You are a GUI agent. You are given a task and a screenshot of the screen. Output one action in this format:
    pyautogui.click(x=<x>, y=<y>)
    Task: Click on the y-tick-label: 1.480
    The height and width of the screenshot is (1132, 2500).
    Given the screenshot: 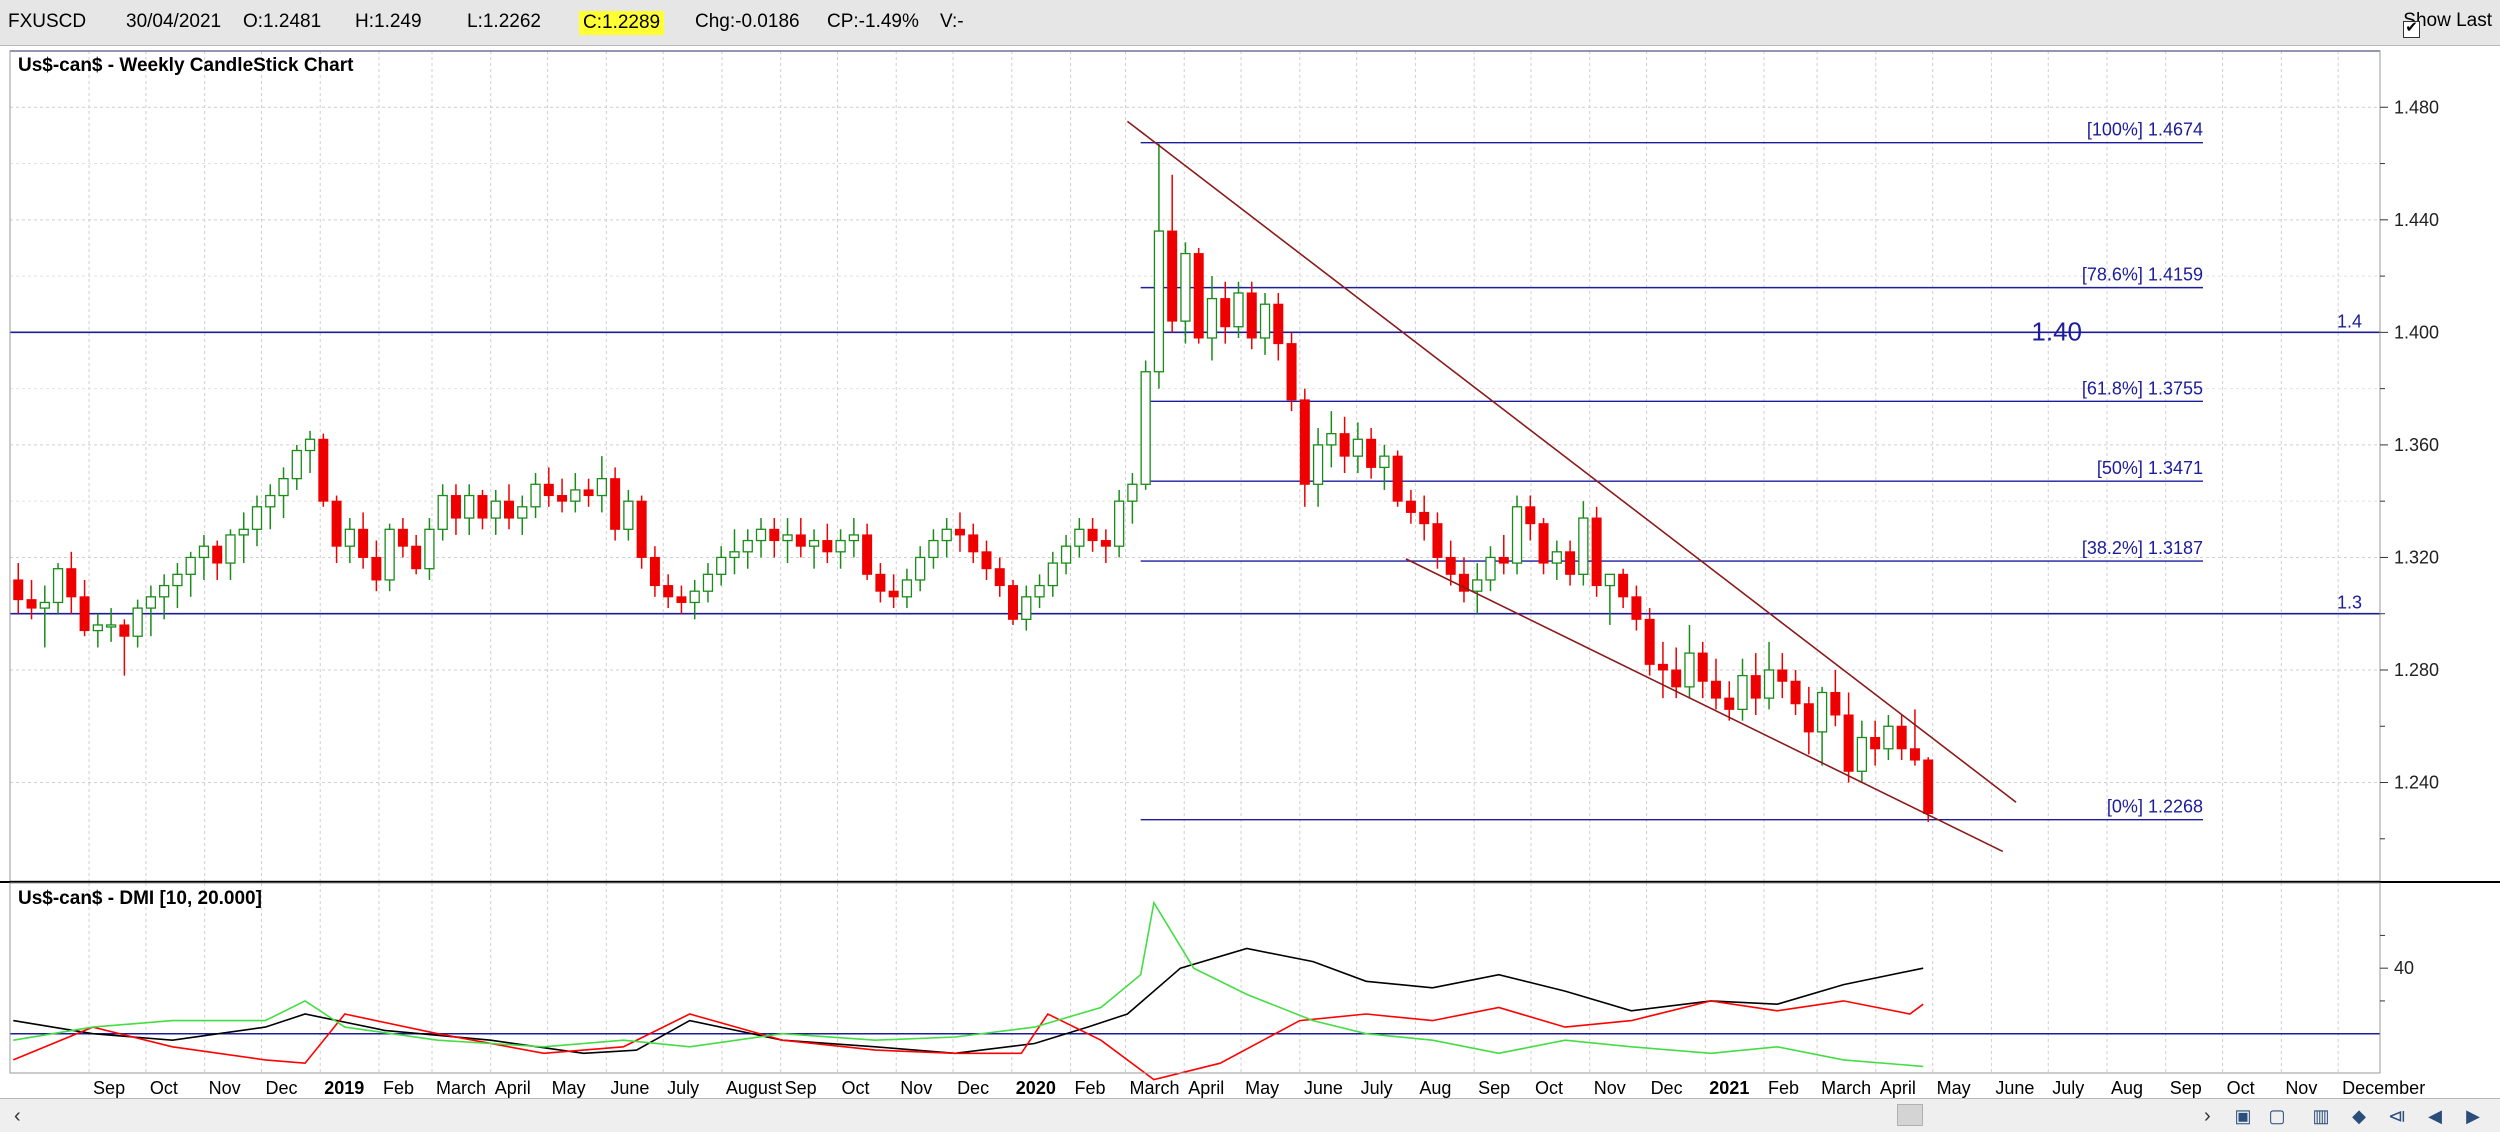 What is the action you would take?
    pyautogui.click(x=2416, y=107)
    